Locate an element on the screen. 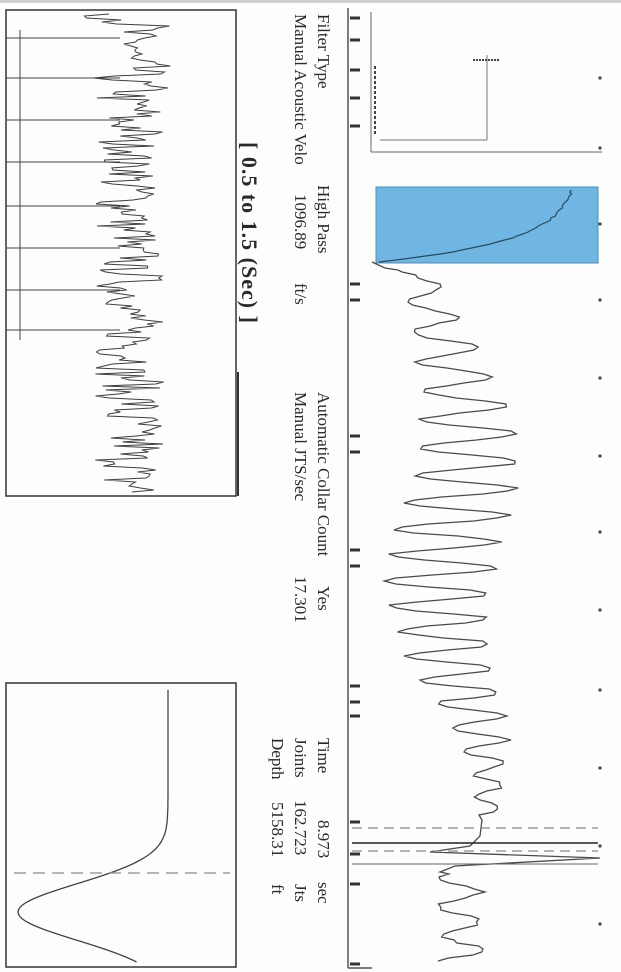  manual-jts-label: Manual JTS/sec is located at coordinates (300, 447).